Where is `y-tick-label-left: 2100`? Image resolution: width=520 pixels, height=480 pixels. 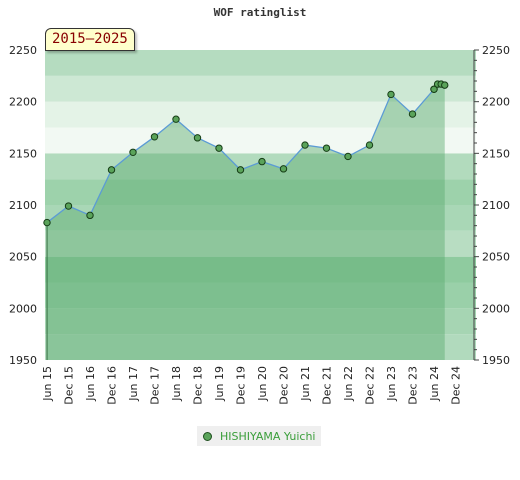 y-tick-label-left: 2100 is located at coordinates (23, 205).